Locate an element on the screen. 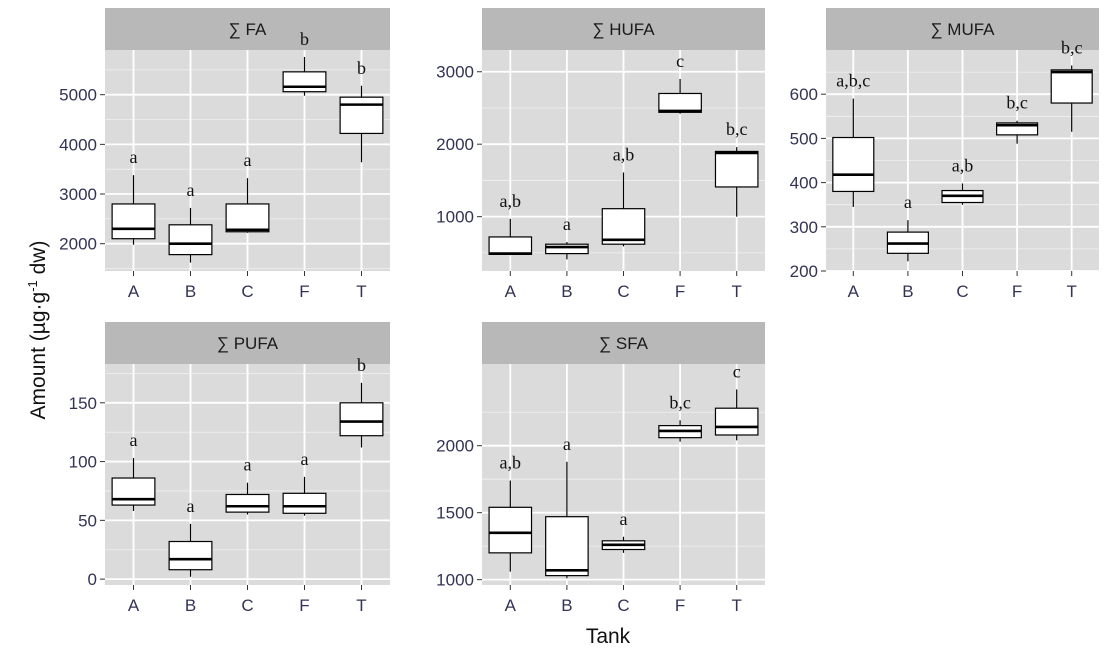  y-axis-title-suffix: dw) is located at coordinates (38, 261).